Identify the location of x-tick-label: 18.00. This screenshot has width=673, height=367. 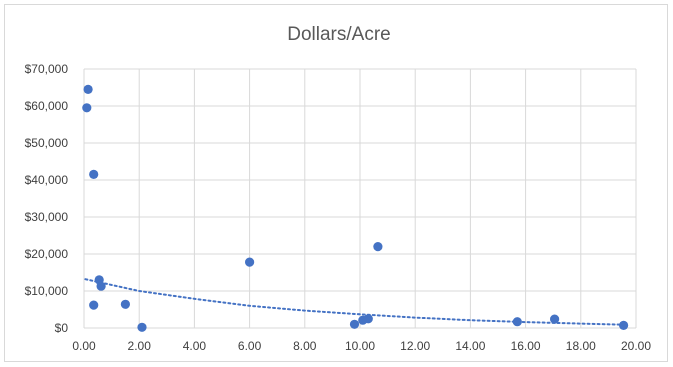
(581, 346).